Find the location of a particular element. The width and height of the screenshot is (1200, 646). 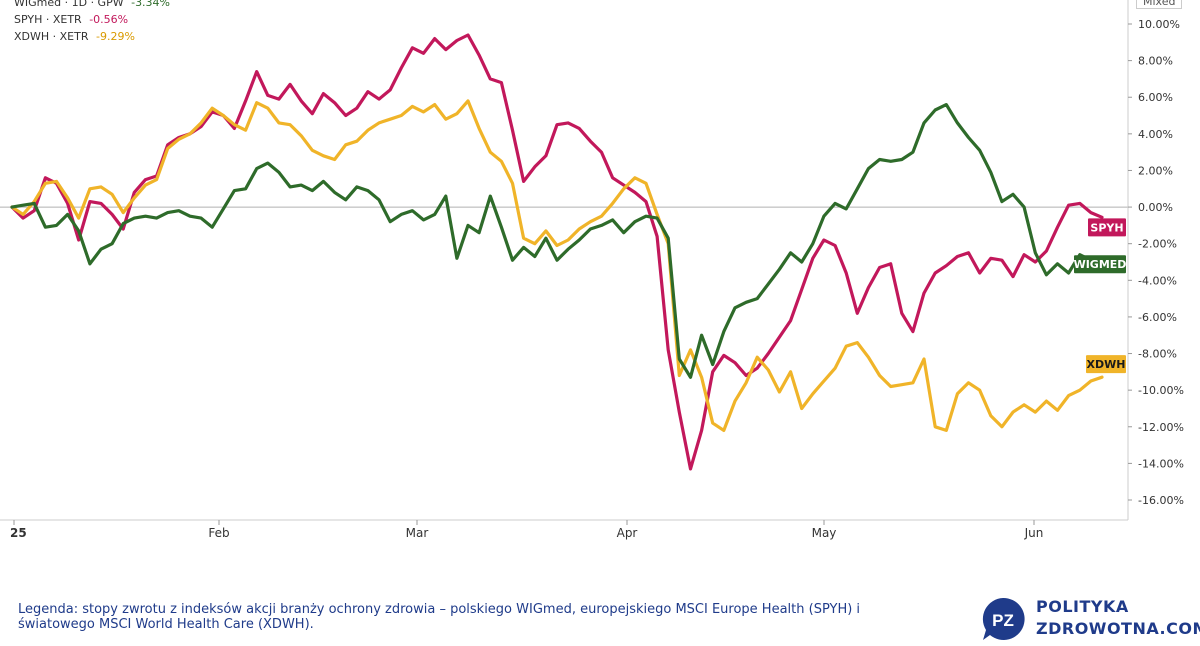

brand-logo-block: PZ POLITYKA ZDROWOTNA.COM is located at coordinates (1090, 617).